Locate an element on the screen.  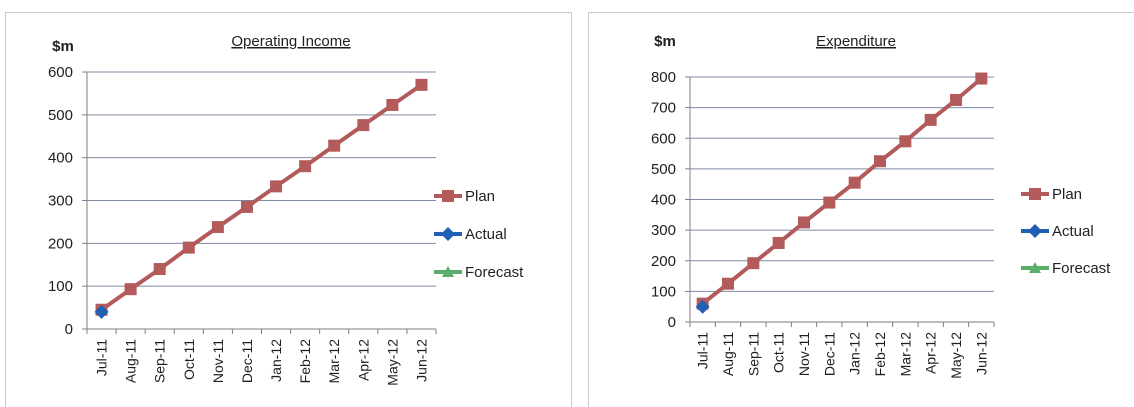
chart-title: Expenditure is located at coordinates (856, 41).